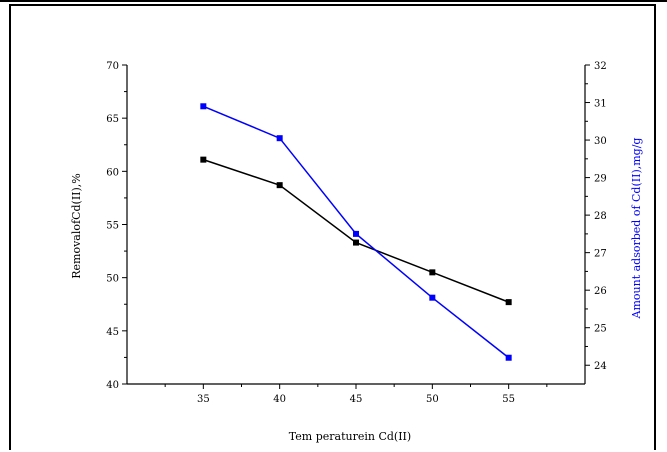 The width and height of the screenshot is (667, 452). What do you see at coordinates (636, 229) in the screenshot?
I see `y2-axis-label: Amount adsorbed of Cd(II),mg/g` at bounding box center [636, 229].